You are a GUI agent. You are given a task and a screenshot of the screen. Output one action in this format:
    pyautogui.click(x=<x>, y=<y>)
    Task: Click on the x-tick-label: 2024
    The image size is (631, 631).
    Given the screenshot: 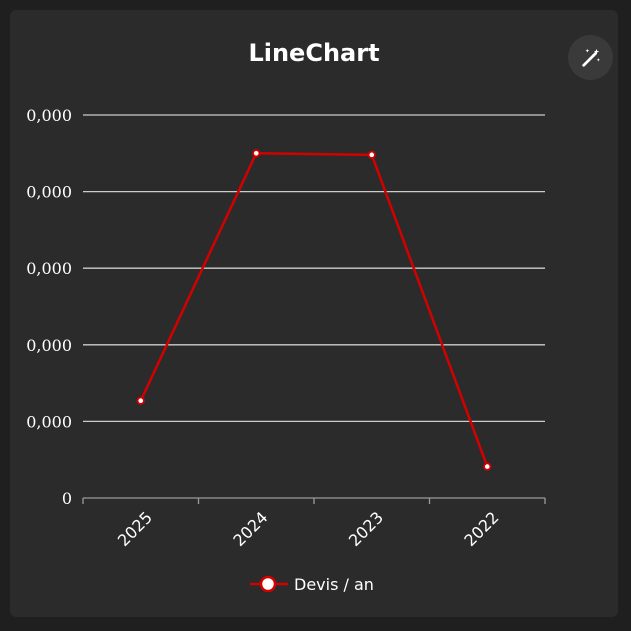 What is the action you would take?
    pyautogui.click(x=250, y=529)
    